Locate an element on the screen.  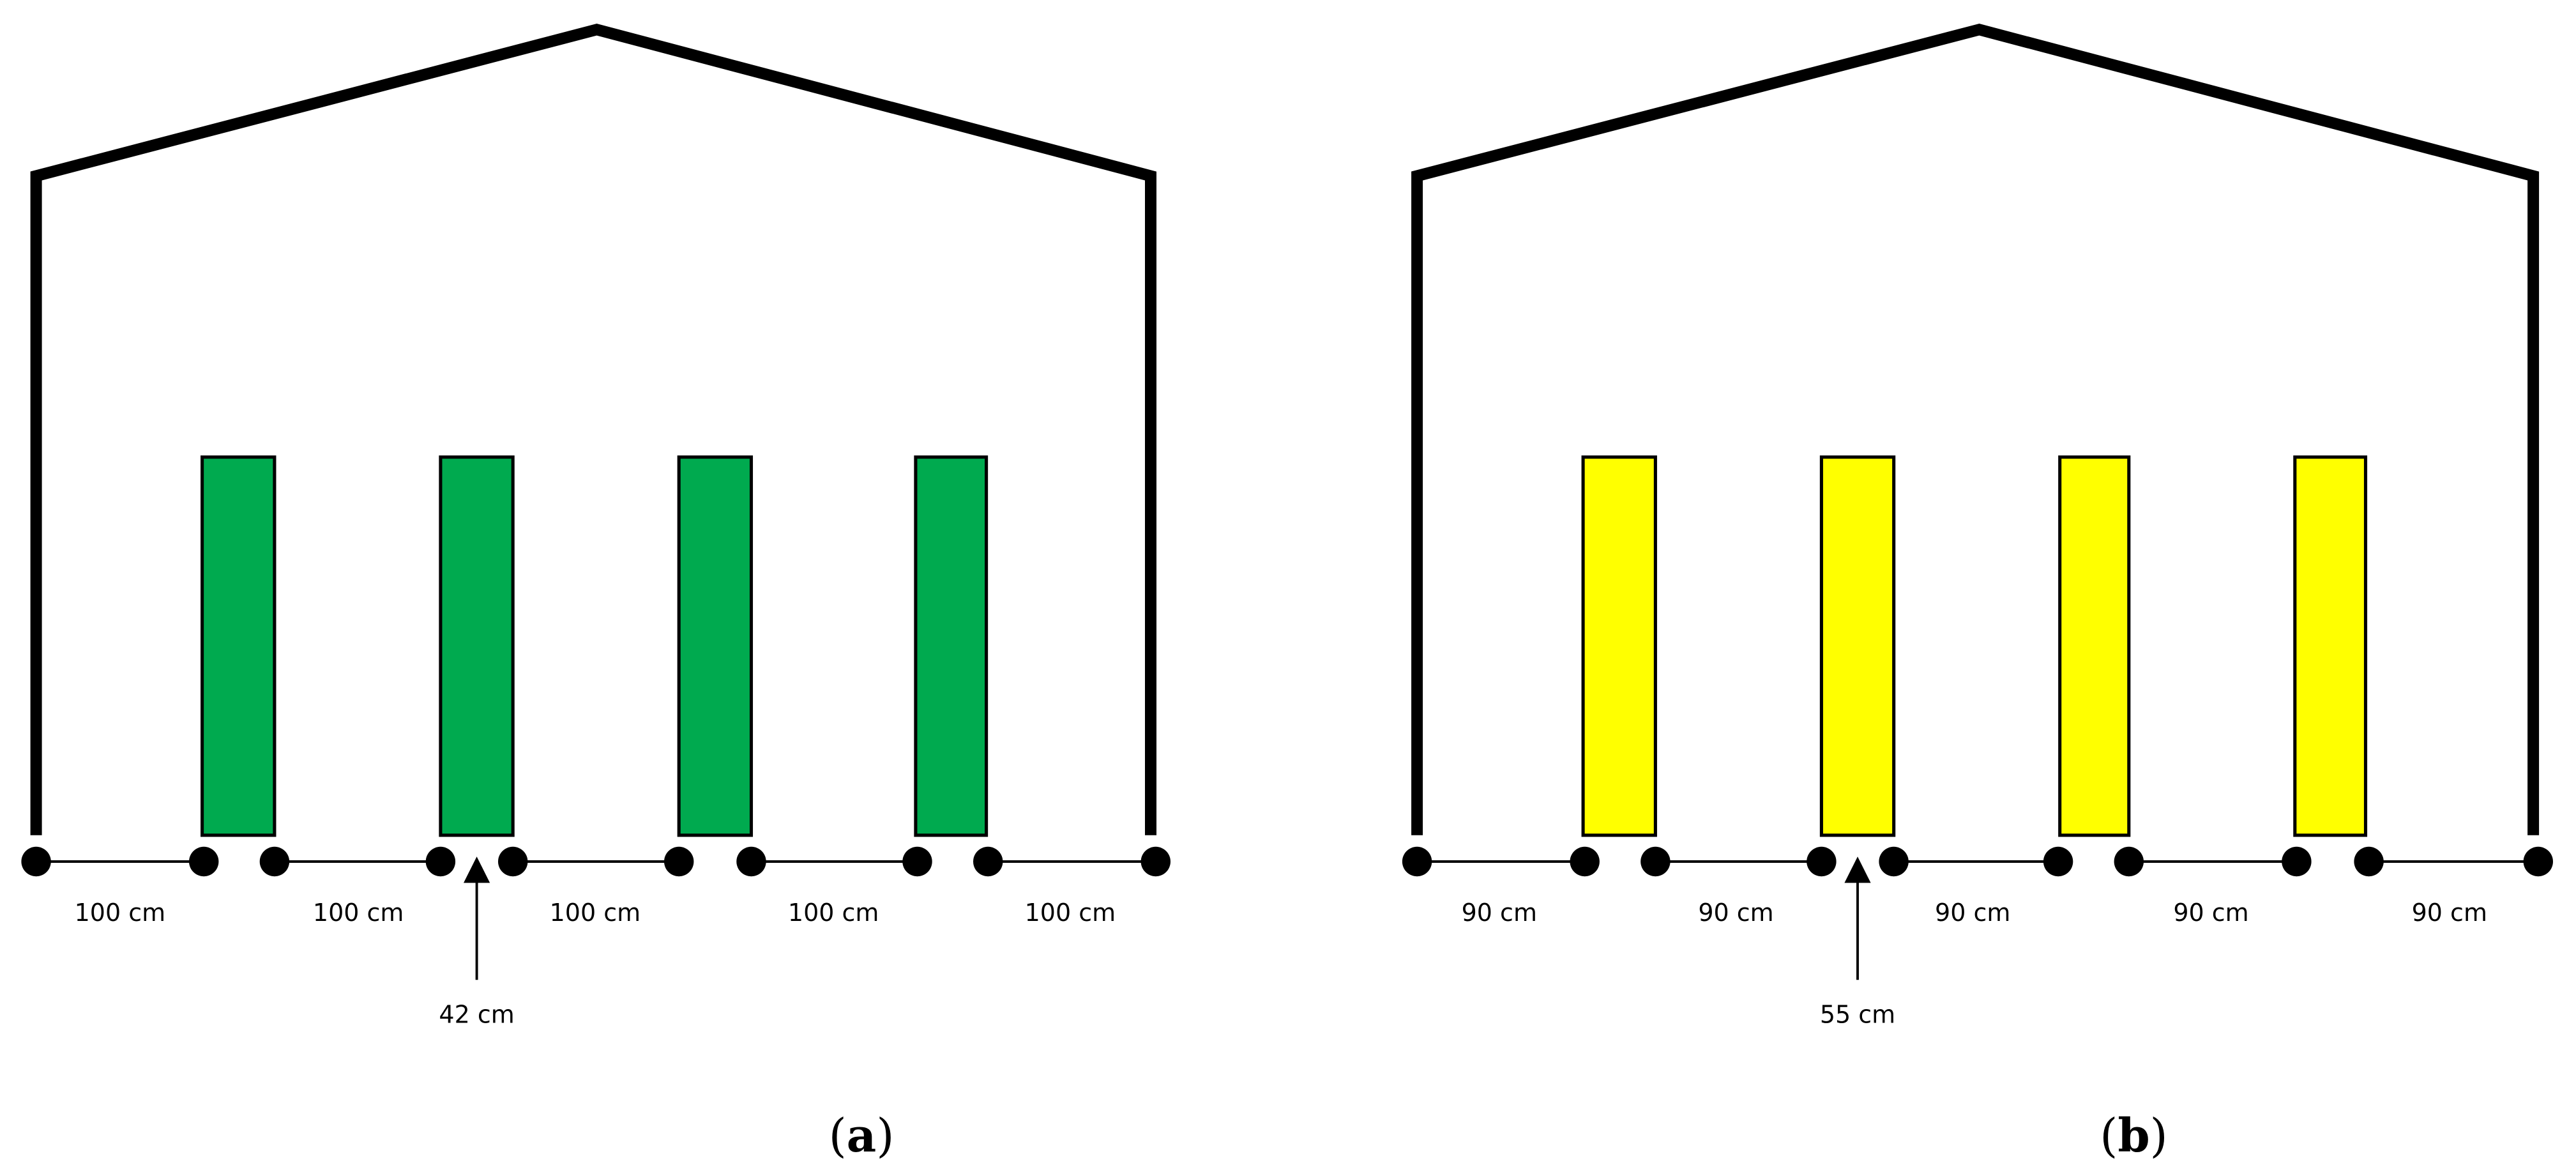
panel-label-letter: b is located at coordinates (2133, 1135).